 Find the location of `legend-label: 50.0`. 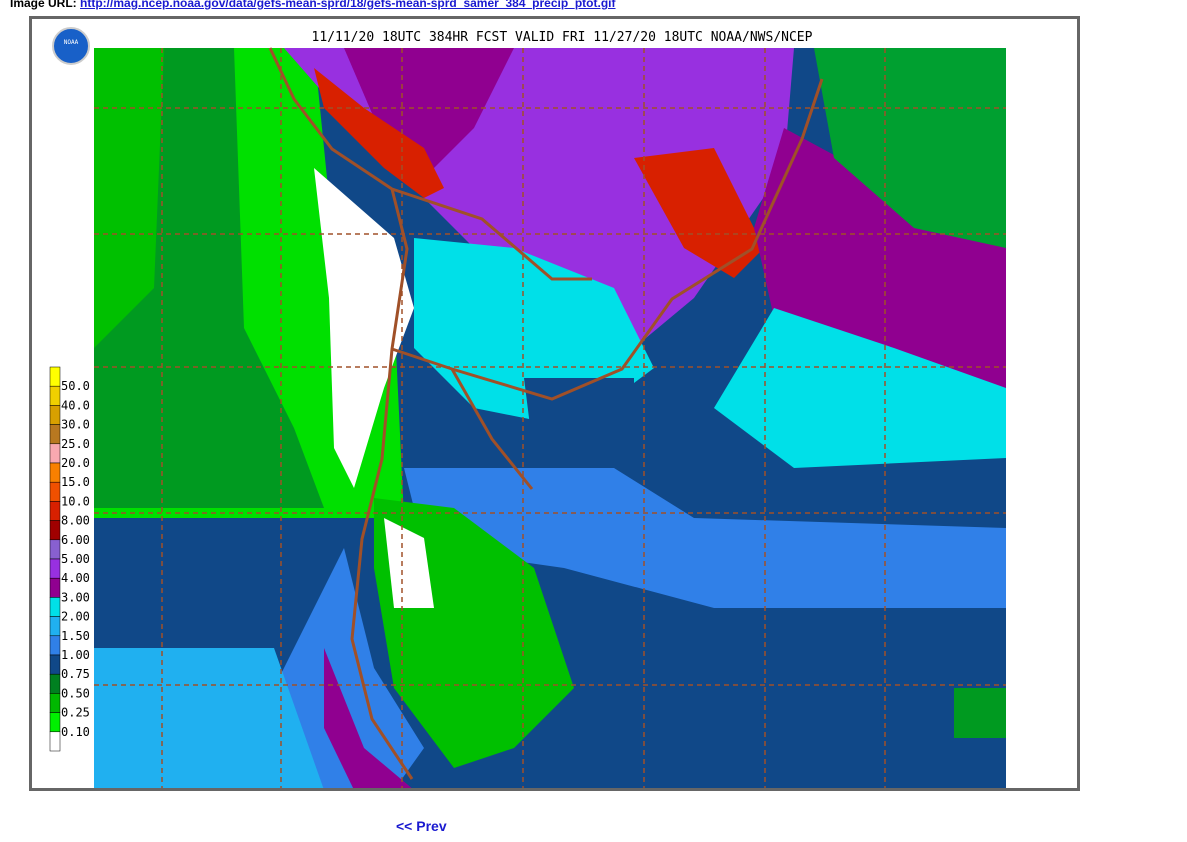

legend-label: 50.0 is located at coordinates (75, 386).